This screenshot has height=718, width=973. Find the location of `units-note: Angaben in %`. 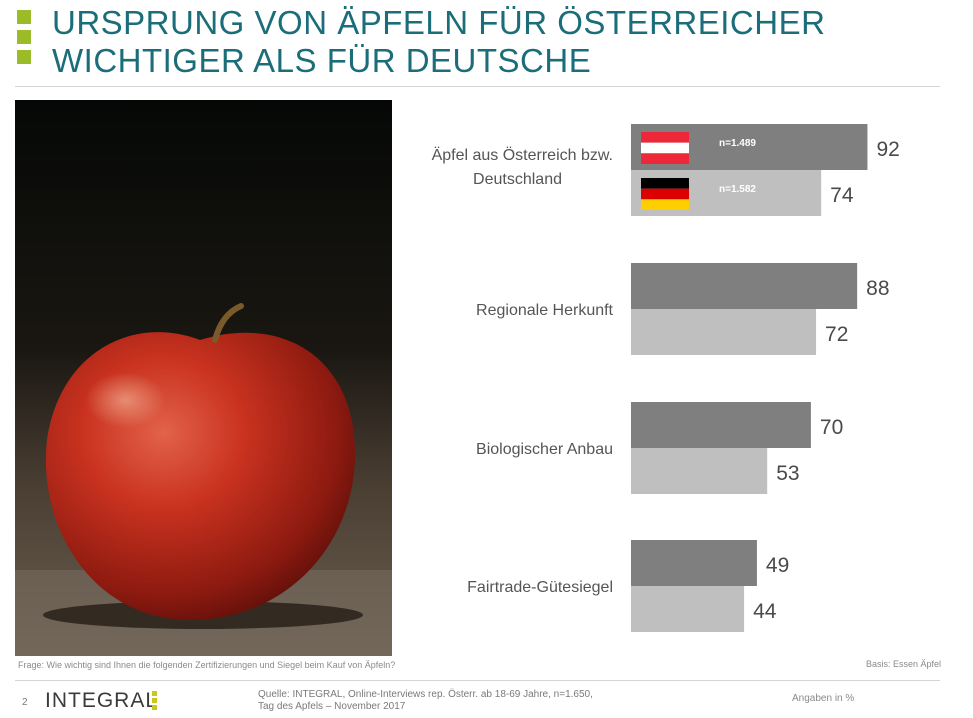

units-note: Angaben in % is located at coordinates (823, 698).